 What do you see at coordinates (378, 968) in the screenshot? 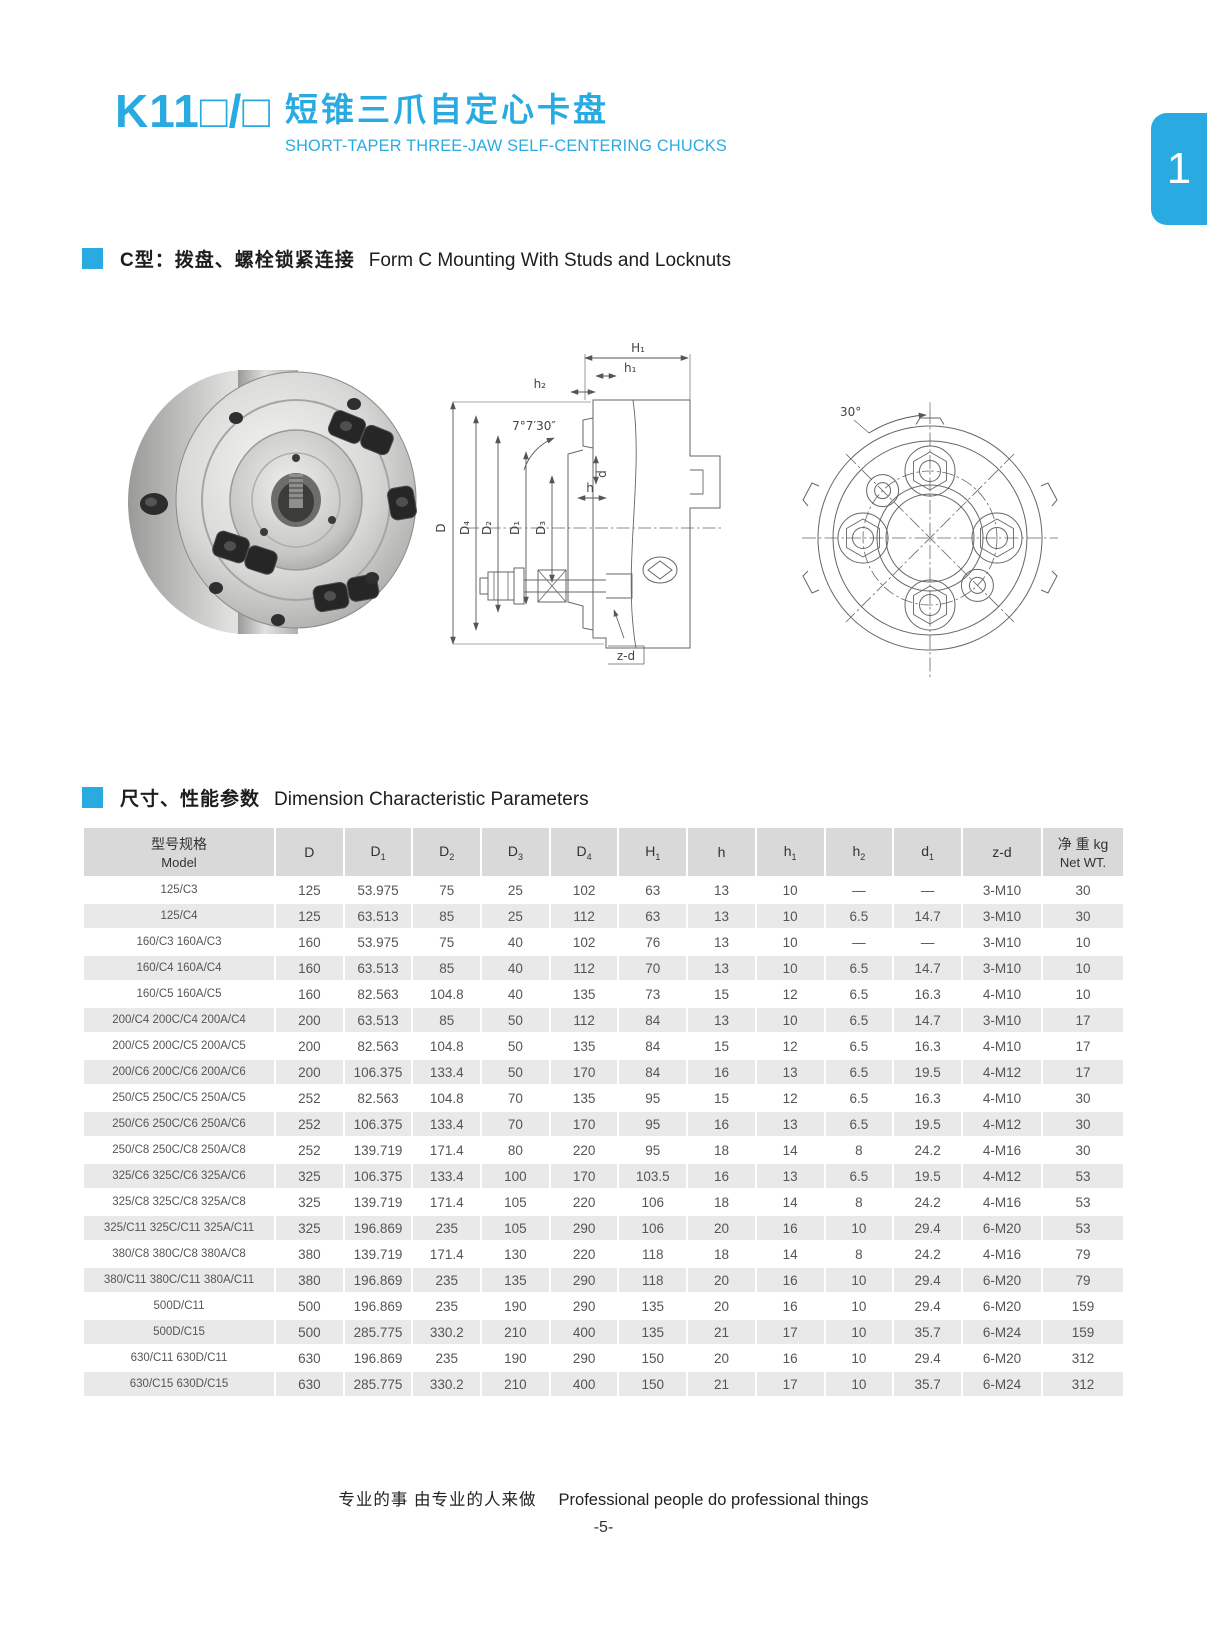
I see `table-cell: 63.513` at bounding box center [378, 968].